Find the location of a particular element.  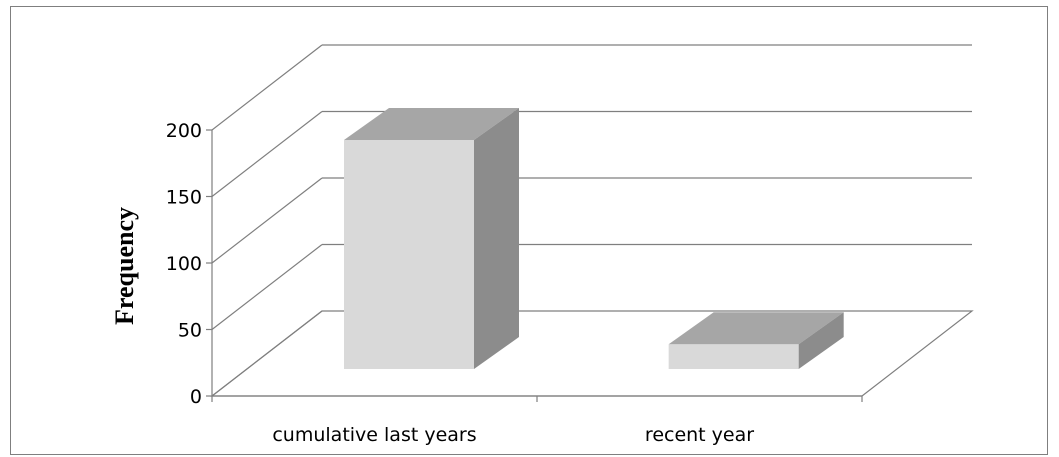

floor is located at coordinates (592, 353).